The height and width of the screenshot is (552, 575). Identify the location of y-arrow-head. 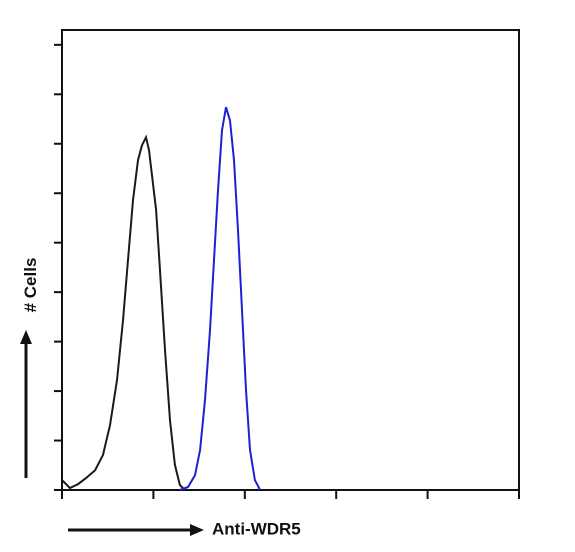
(26, 337).